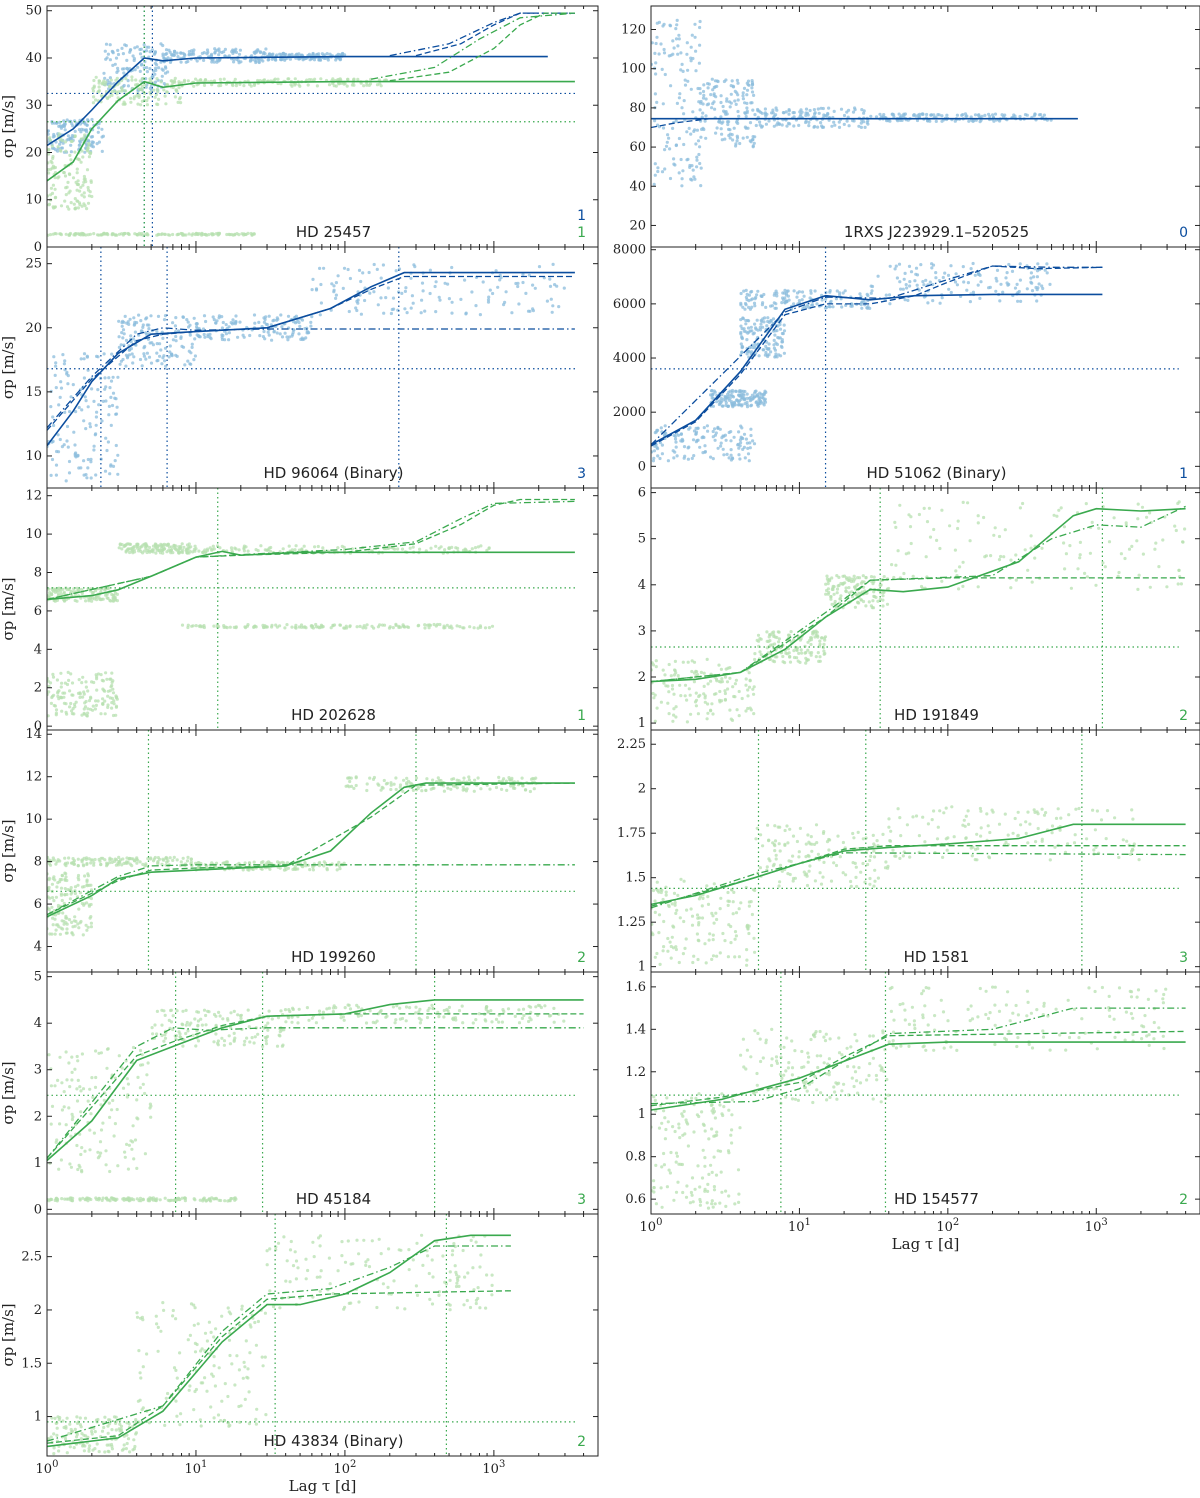 This screenshot has width=1200, height=1498. I want to click on y-tick-label: 30, so click(33, 105).